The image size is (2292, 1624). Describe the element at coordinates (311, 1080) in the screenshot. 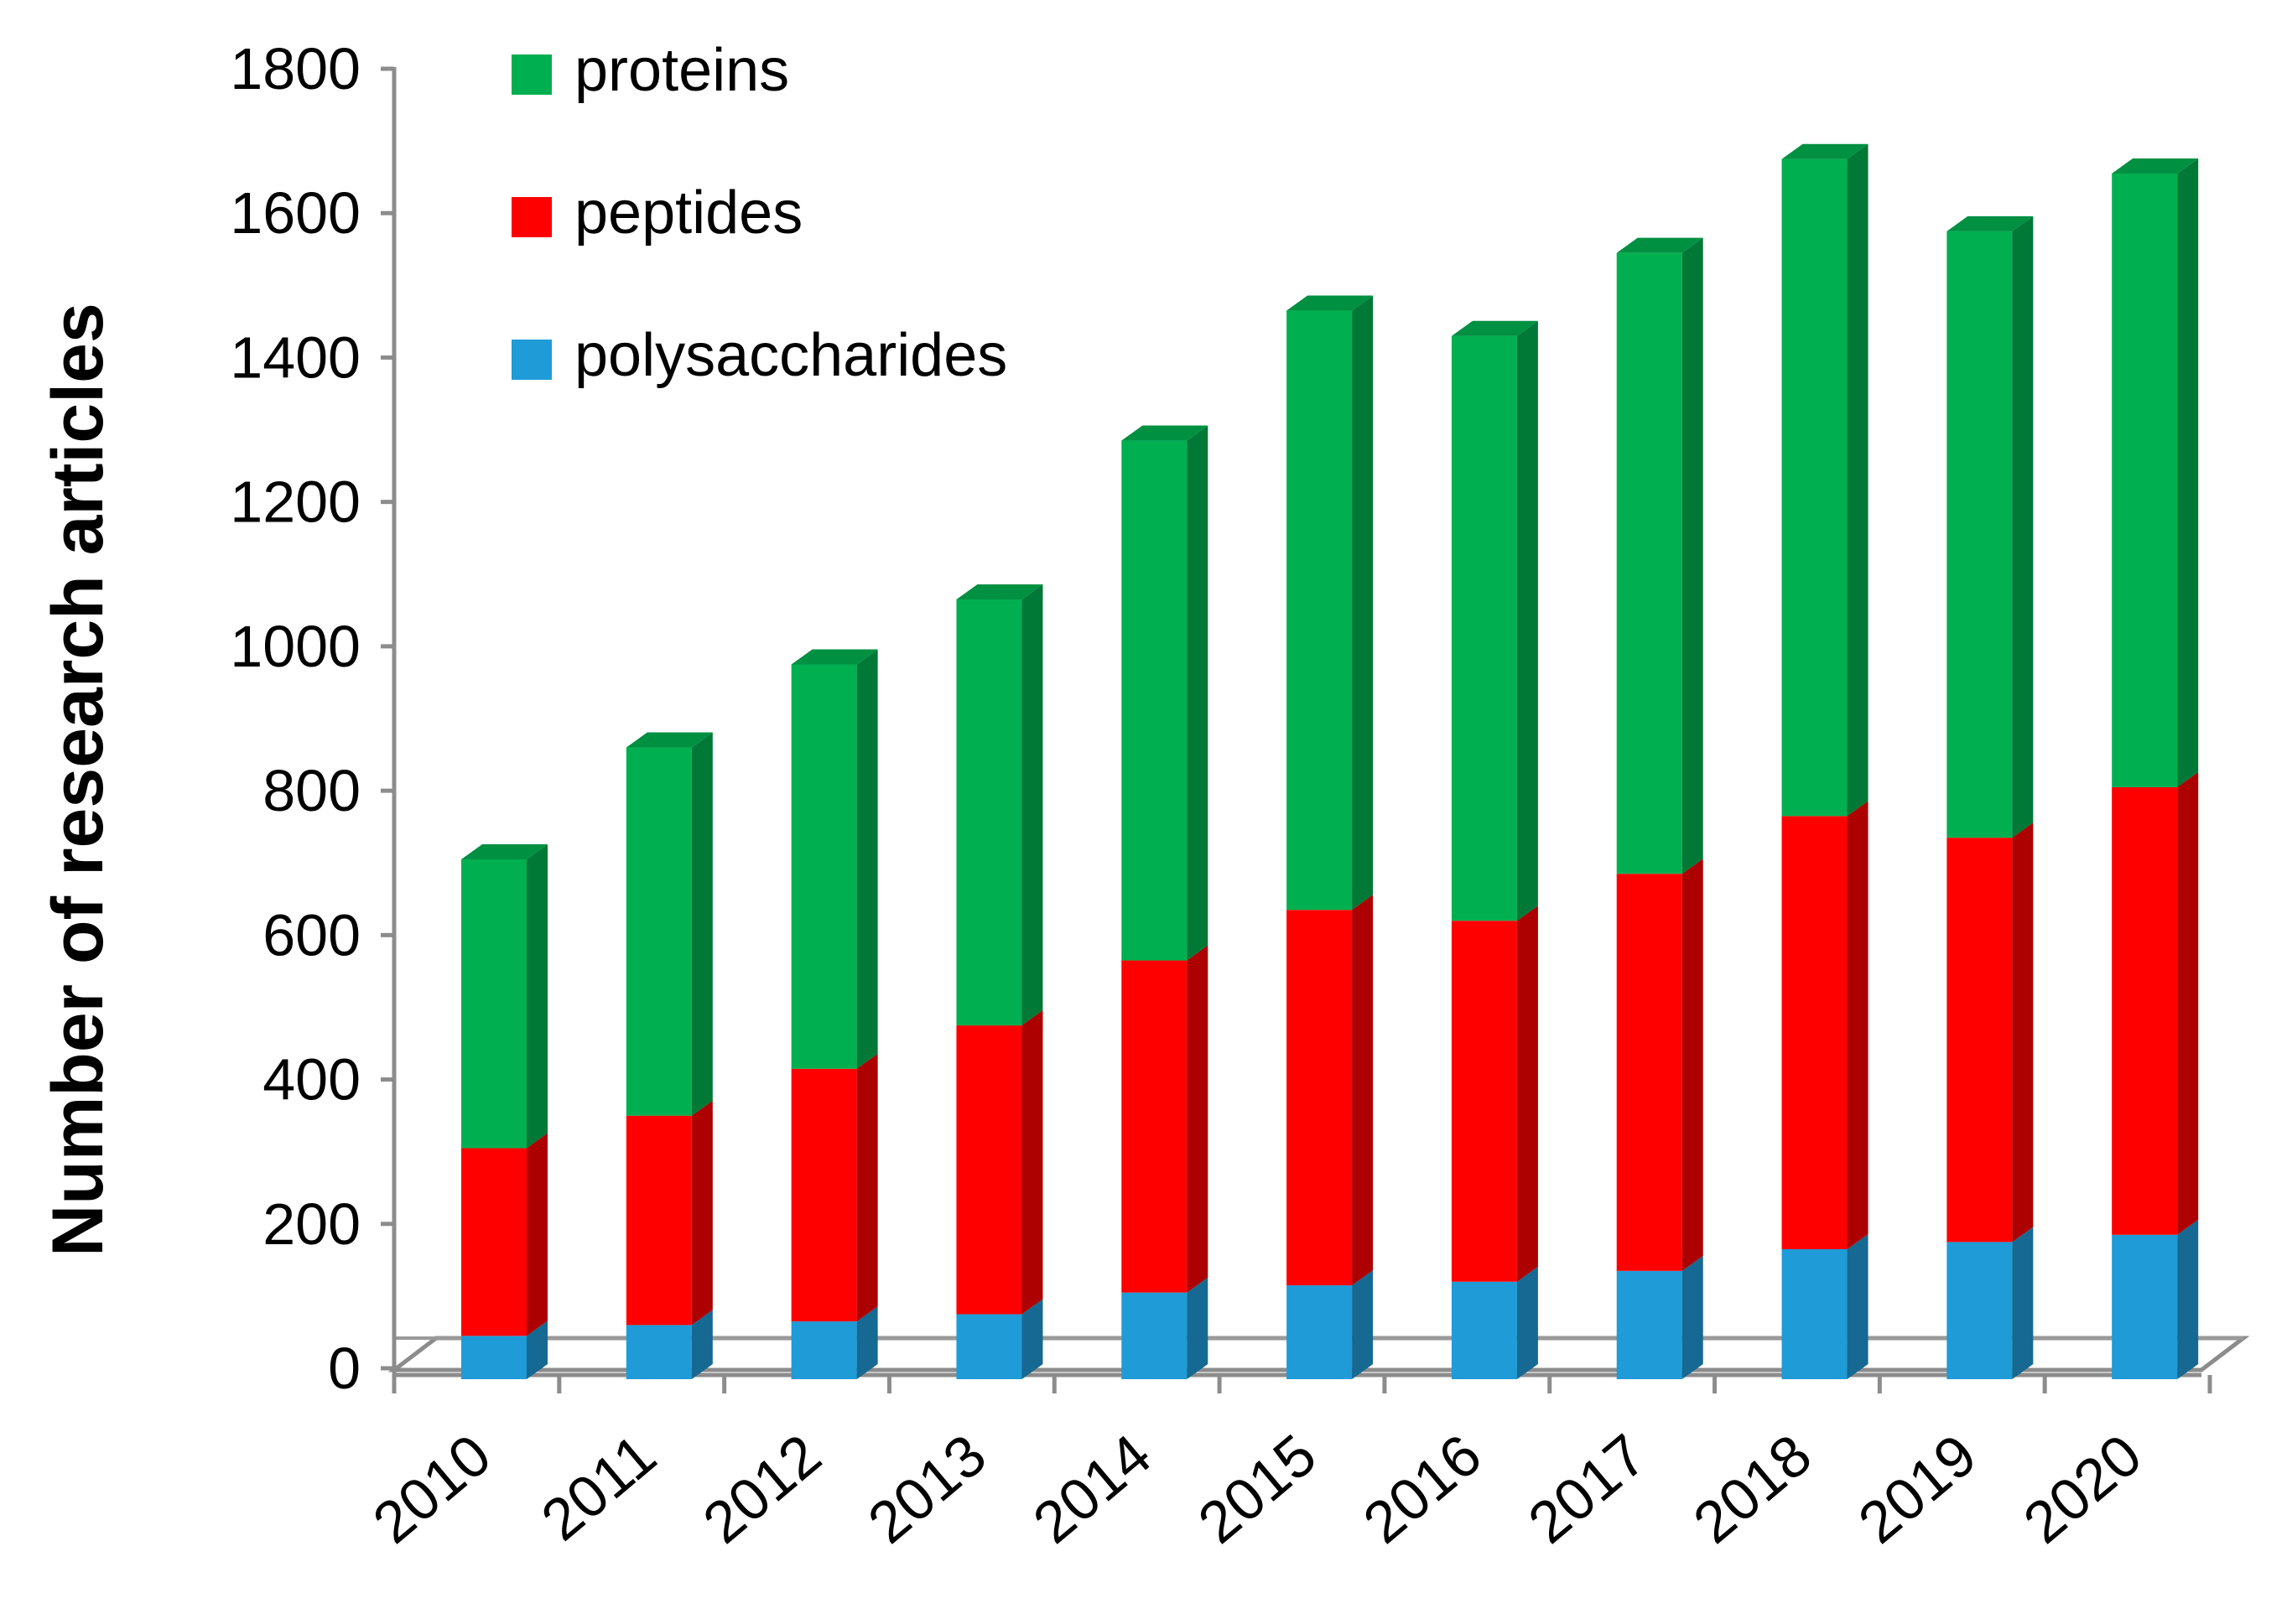

I see `y-tick-label: 400` at that location.